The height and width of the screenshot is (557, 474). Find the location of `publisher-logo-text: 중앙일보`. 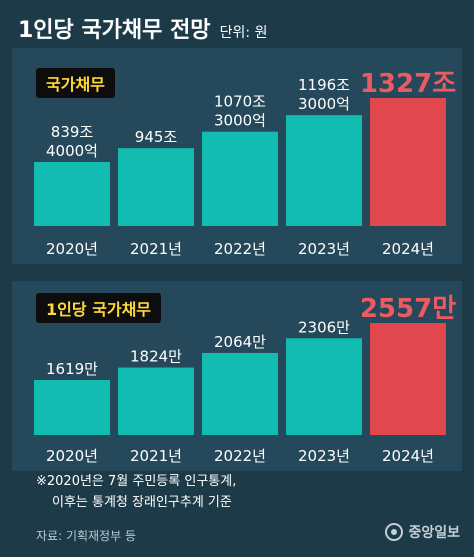

publisher-logo-text: 중앙일보 is located at coordinates (434, 533).